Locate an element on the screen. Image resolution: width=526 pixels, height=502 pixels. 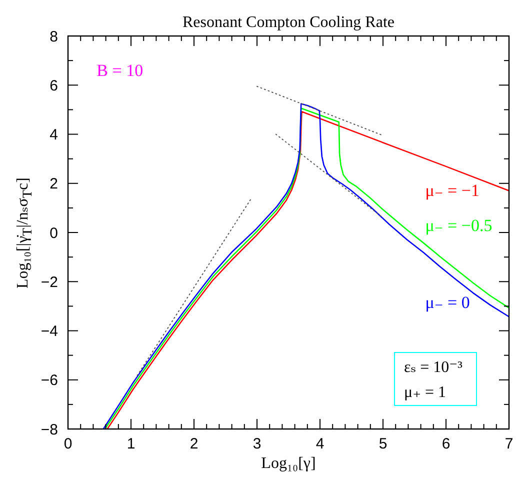
chart-title: Resonant Compton Cooling Rate is located at coordinates (289, 23).